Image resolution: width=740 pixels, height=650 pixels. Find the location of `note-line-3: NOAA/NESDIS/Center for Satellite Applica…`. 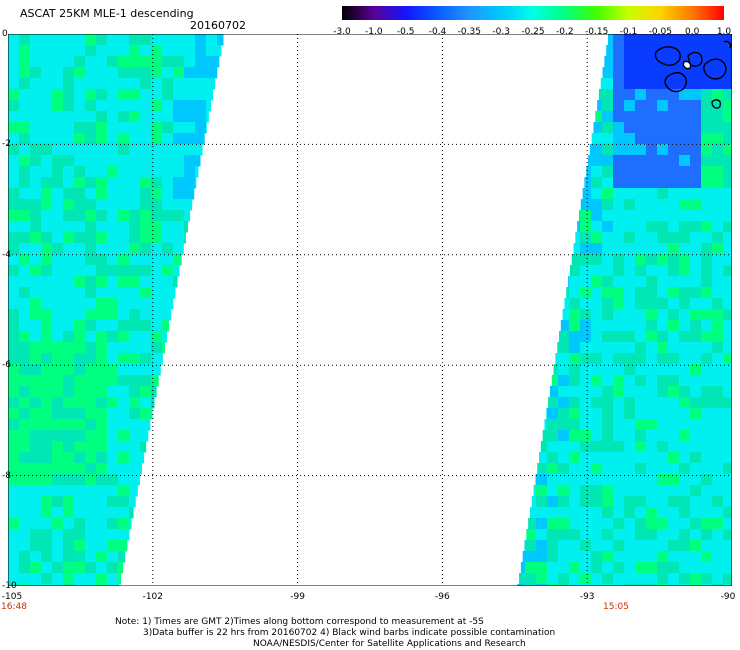

note-line-3: NOAA/NESDIS/Center for Satellite Applica… is located at coordinates (389, 644).